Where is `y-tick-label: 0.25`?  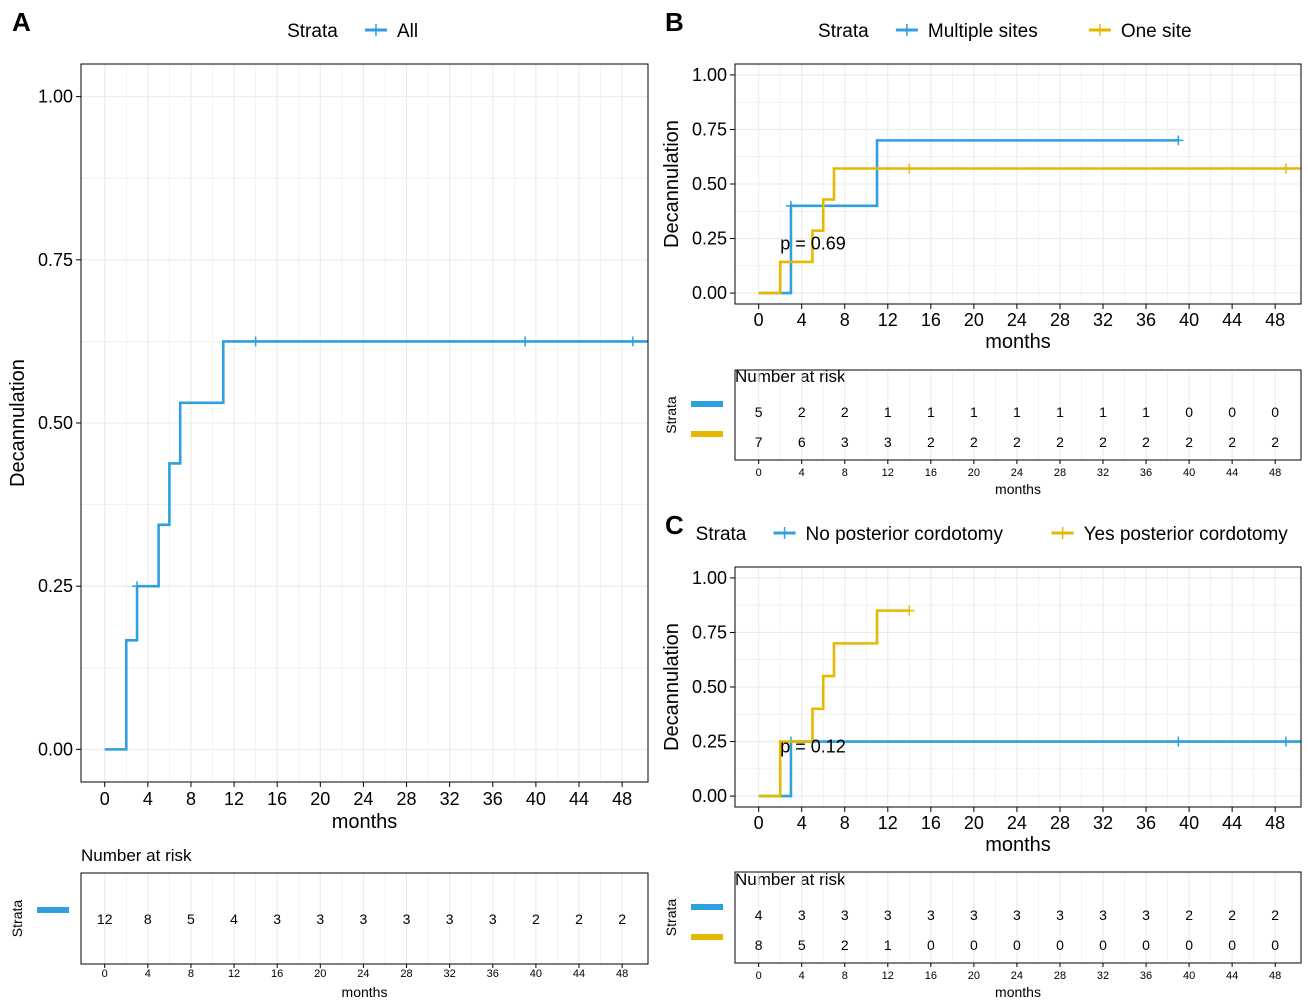
y-tick-label: 0.25 is located at coordinates (55, 586).